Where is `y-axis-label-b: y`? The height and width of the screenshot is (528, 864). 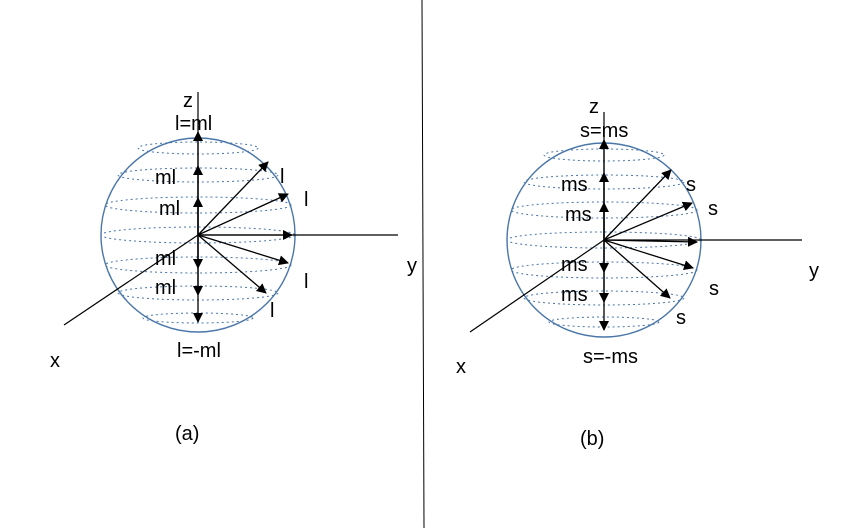
y-axis-label-b: y is located at coordinates (814, 271).